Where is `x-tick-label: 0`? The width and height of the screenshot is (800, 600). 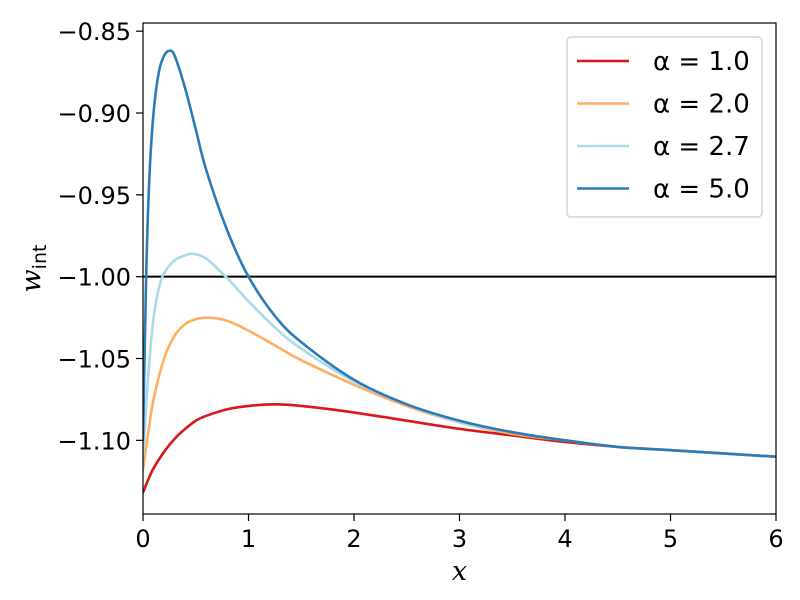 x-tick-label: 0 is located at coordinates (142, 539).